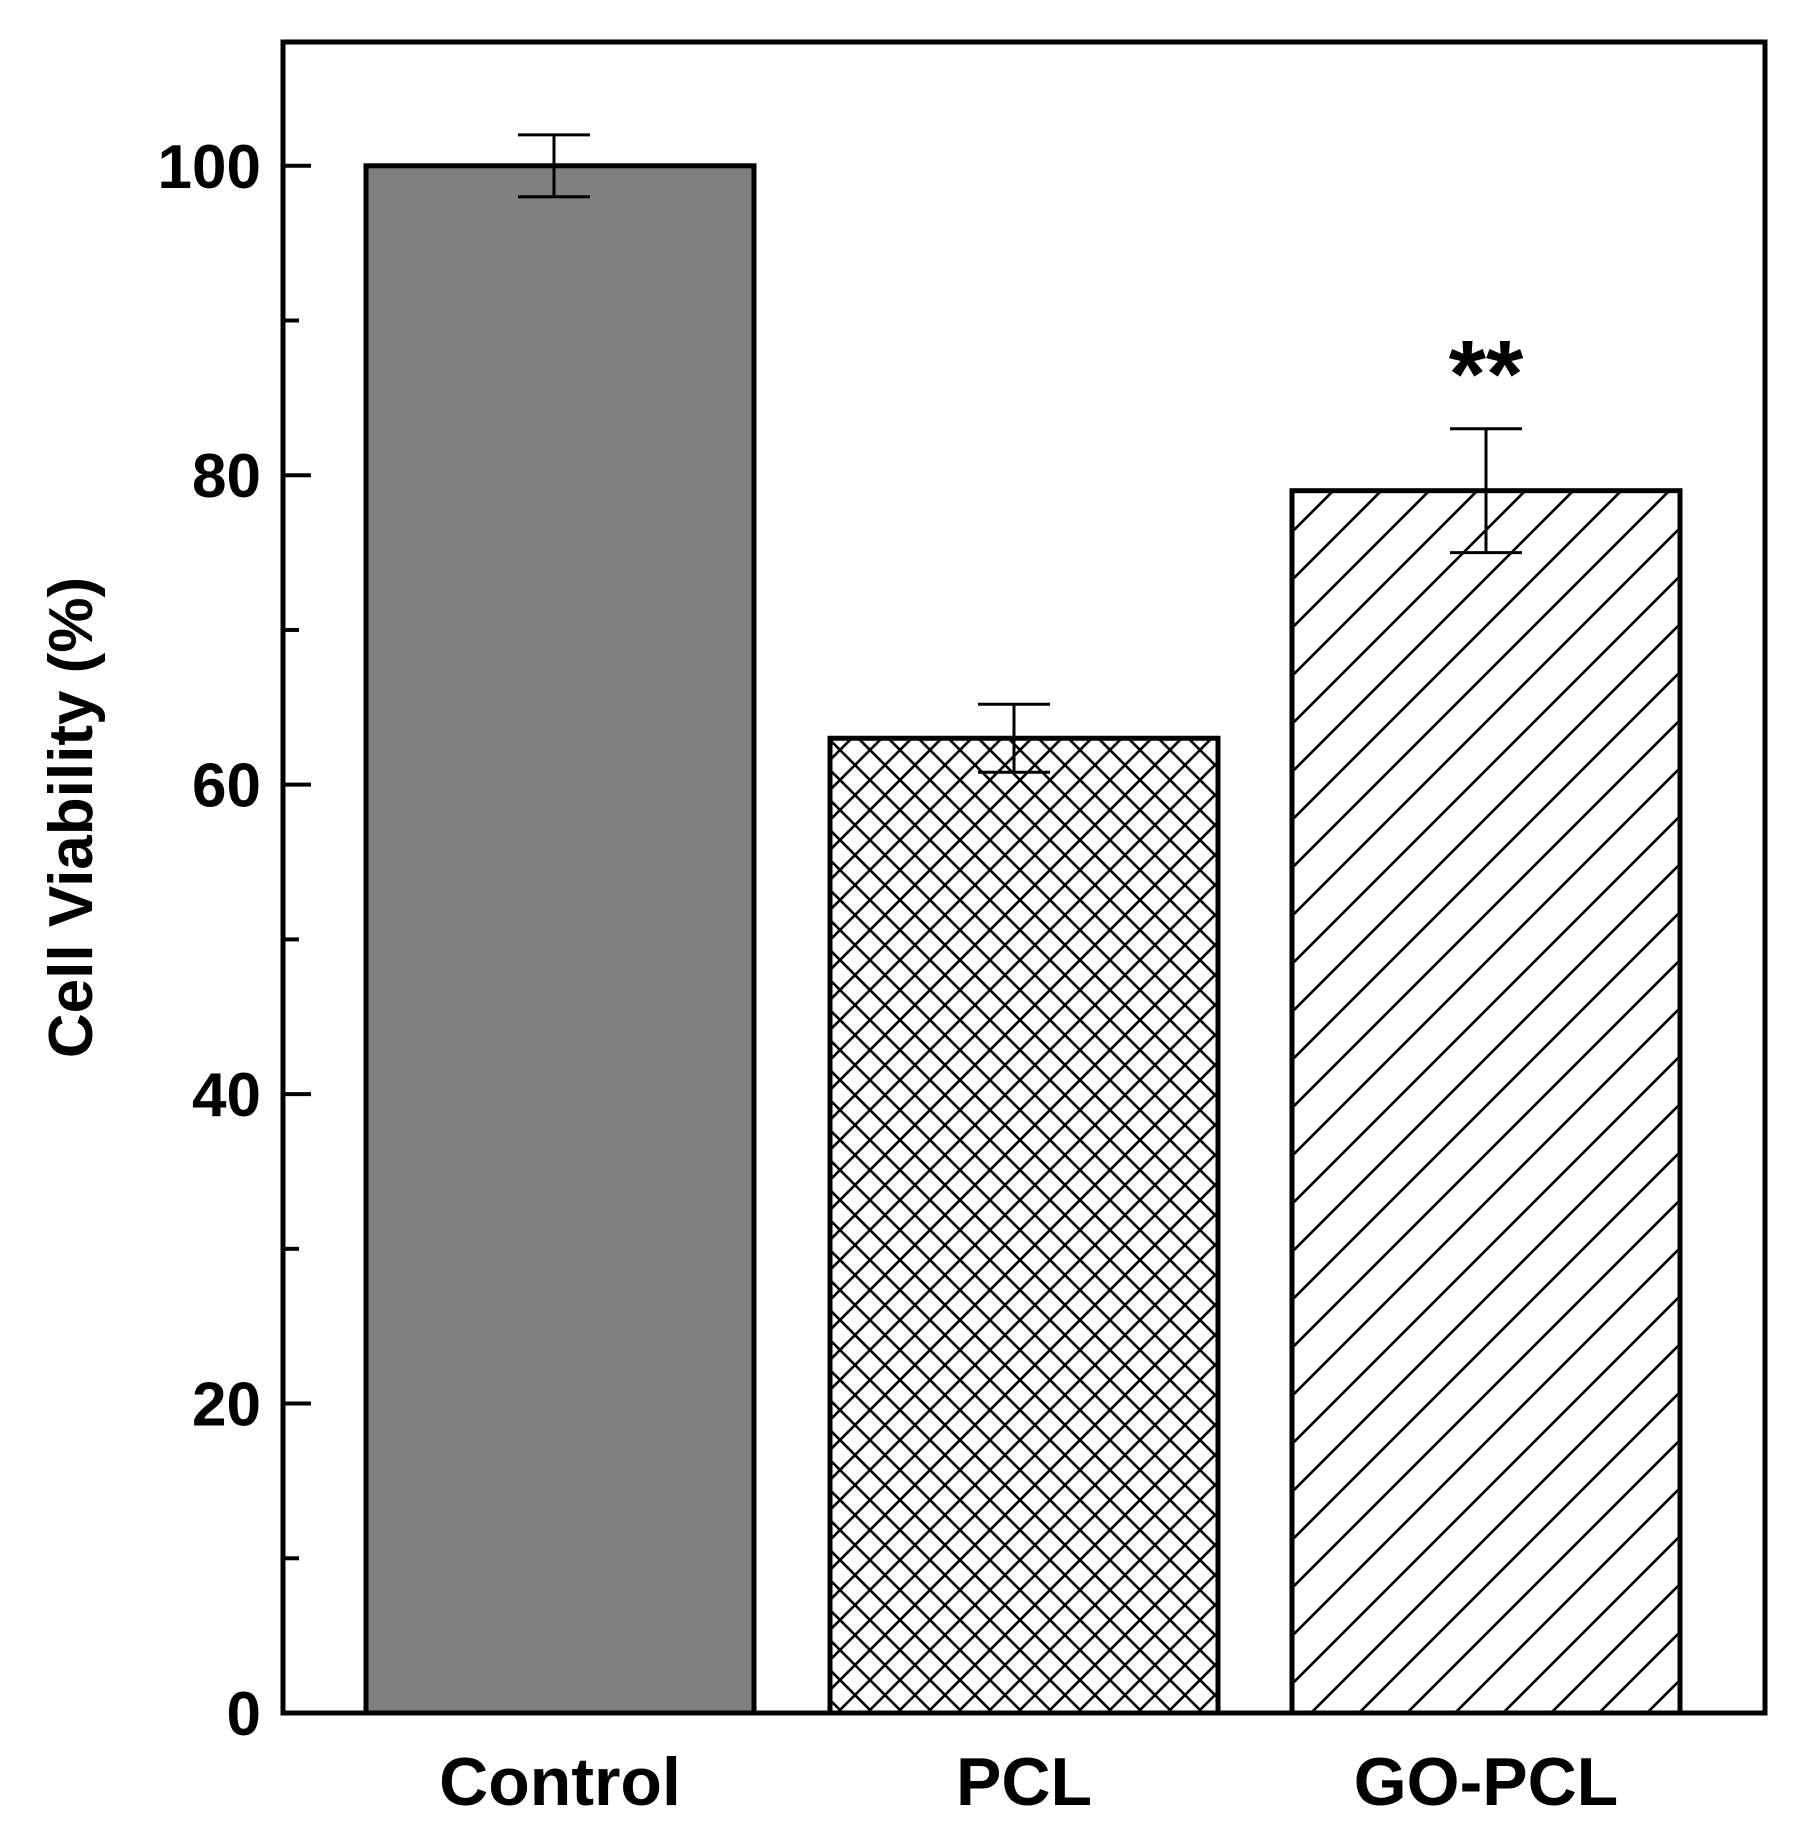 The height and width of the screenshot is (1846, 1805). Describe the element at coordinates (554, 166) in the screenshot. I see `error-bar-control` at that location.